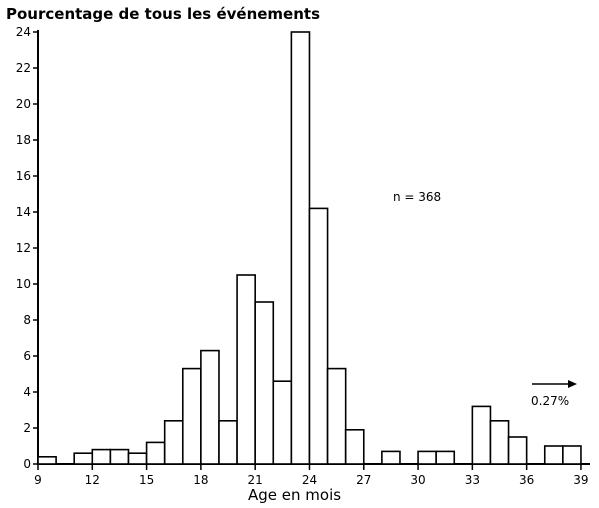  I want to click on x-tick-label: 36, so click(526, 480).